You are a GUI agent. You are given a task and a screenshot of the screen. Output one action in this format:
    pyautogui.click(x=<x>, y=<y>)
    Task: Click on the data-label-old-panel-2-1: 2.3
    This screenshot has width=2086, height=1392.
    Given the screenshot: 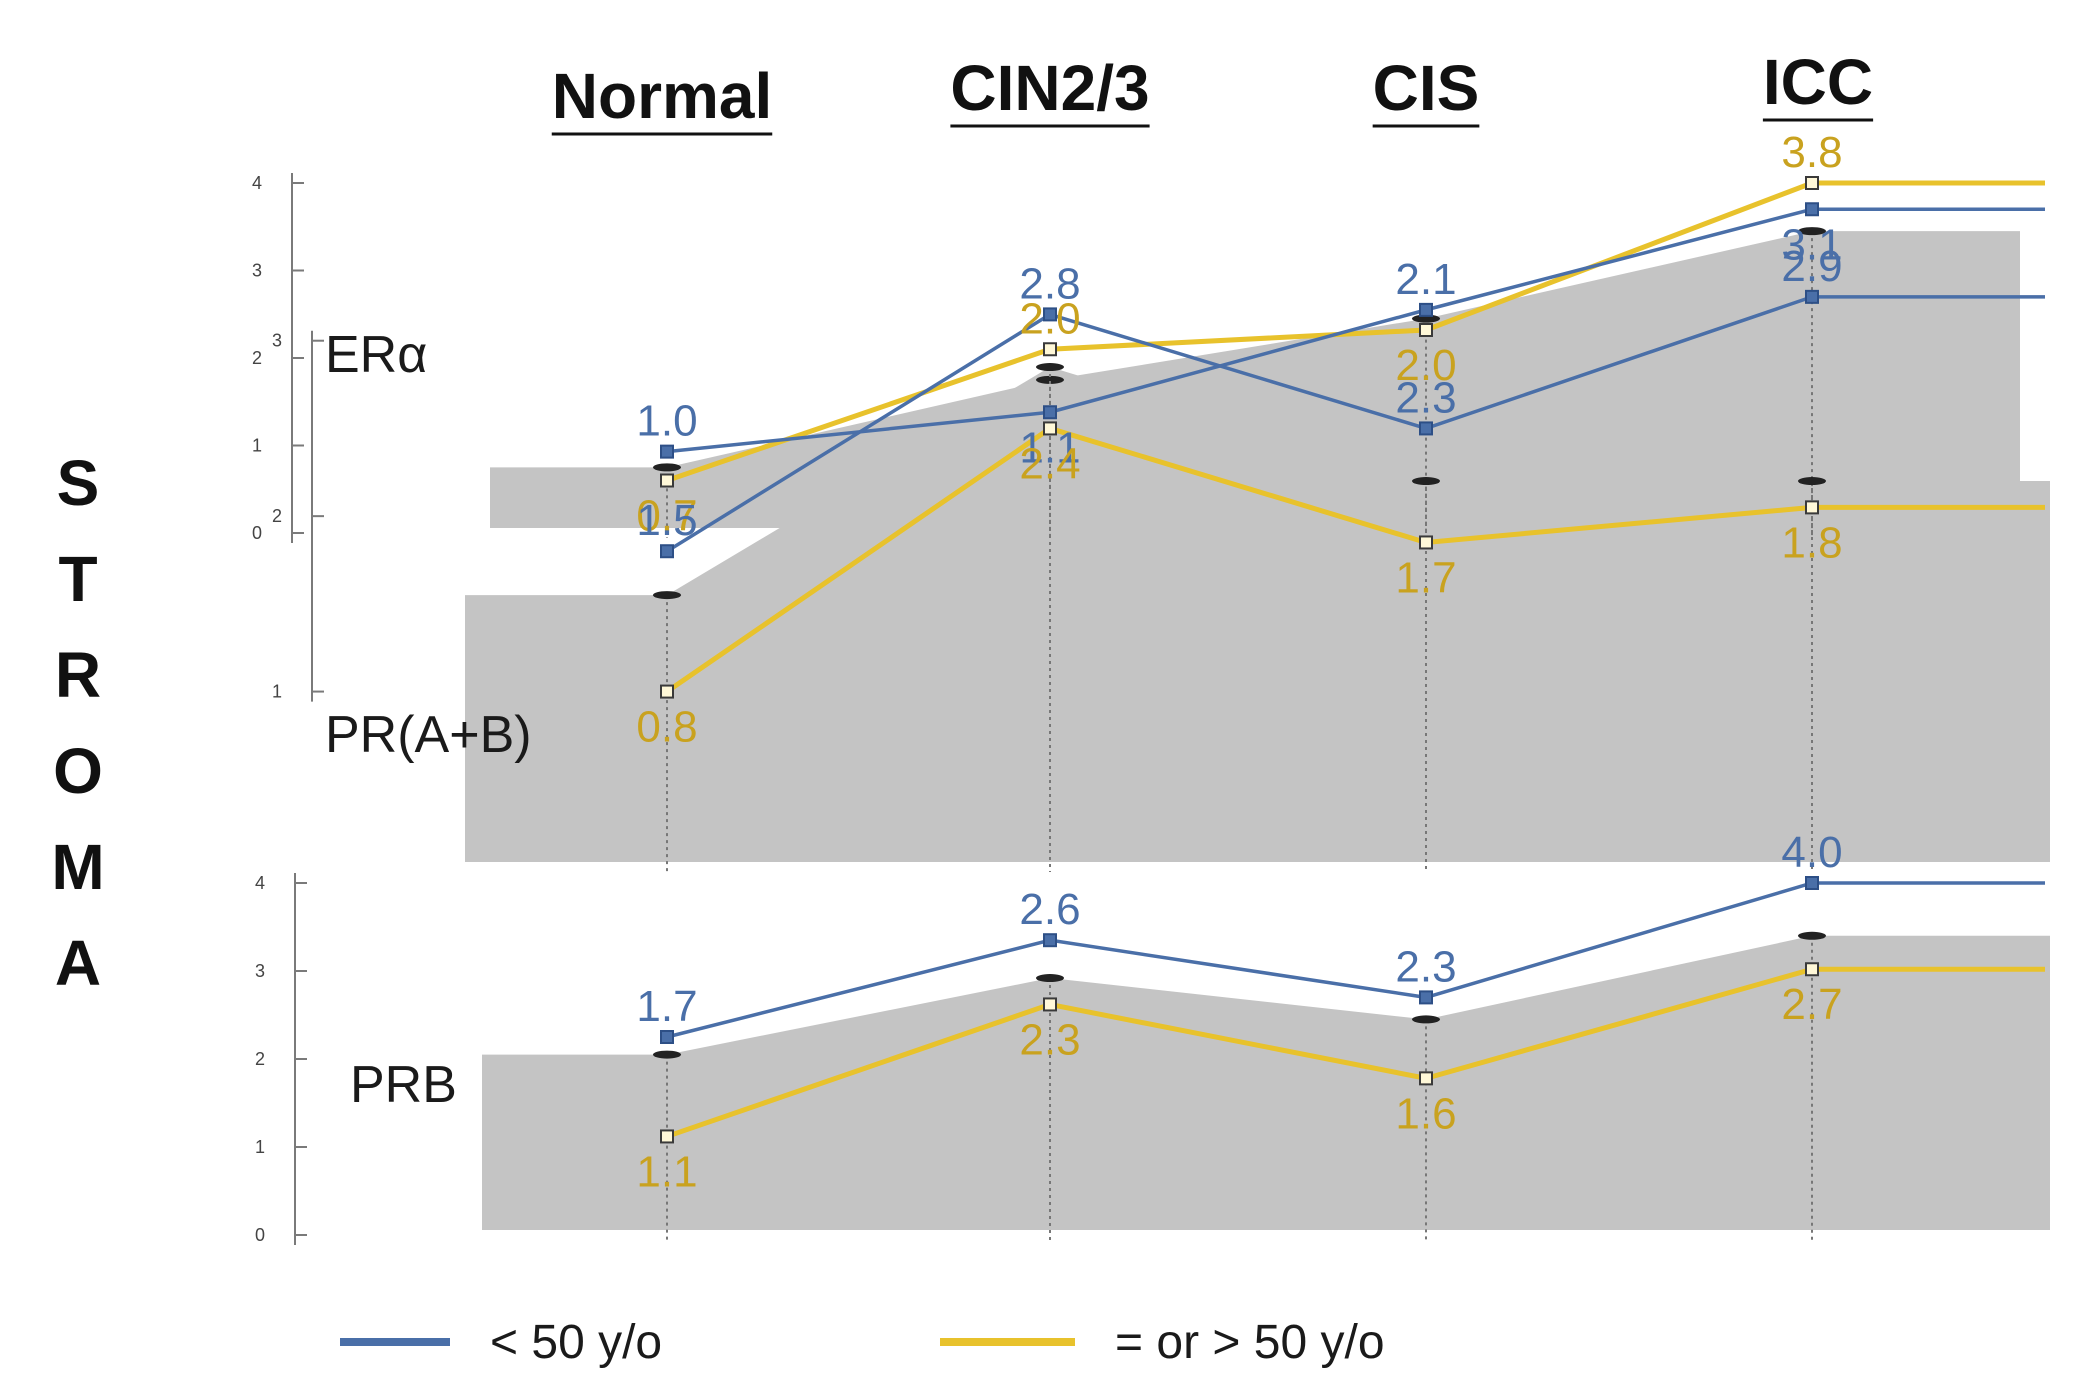 What is the action you would take?
    pyautogui.click(x=1049, y=1039)
    